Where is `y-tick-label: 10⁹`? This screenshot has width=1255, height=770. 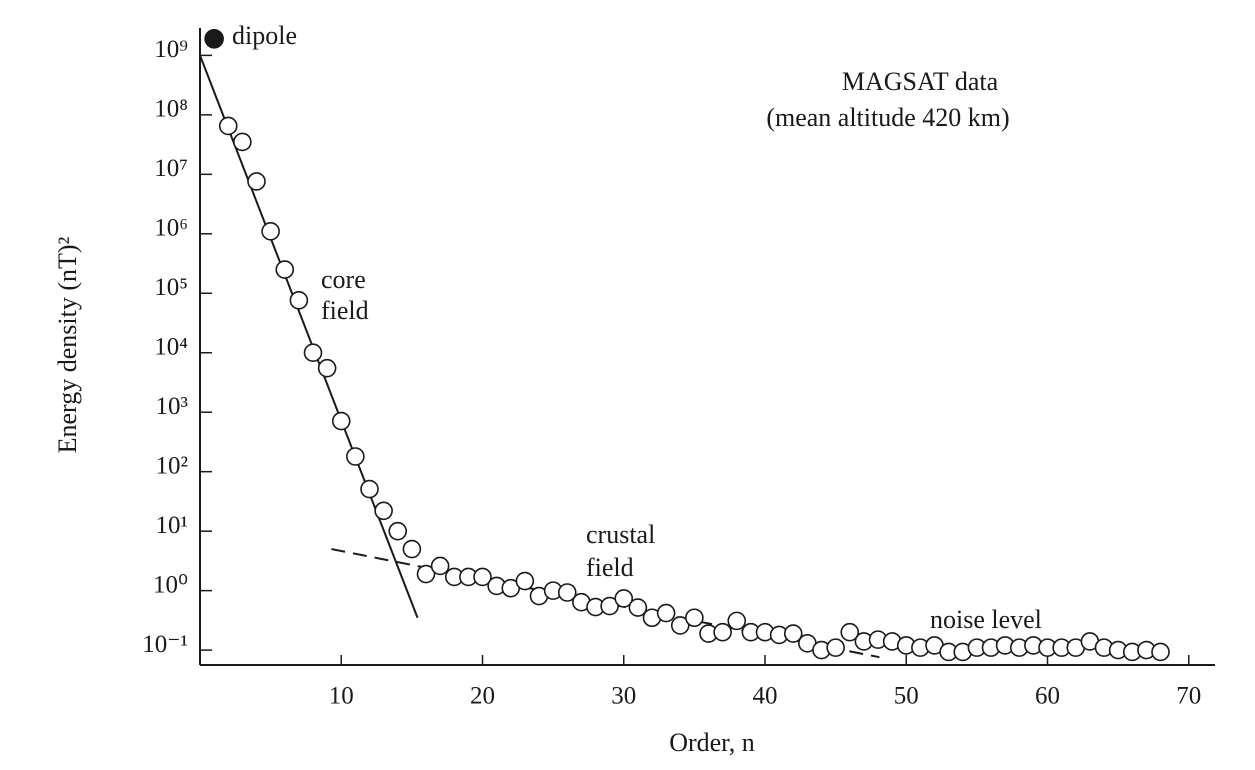 y-tick-label: 10⁹ is located at coordinates (171, 49).